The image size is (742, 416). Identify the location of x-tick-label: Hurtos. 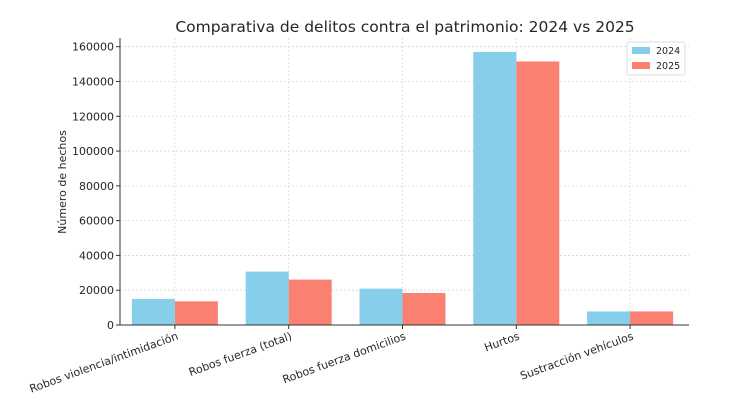
(502, 342).